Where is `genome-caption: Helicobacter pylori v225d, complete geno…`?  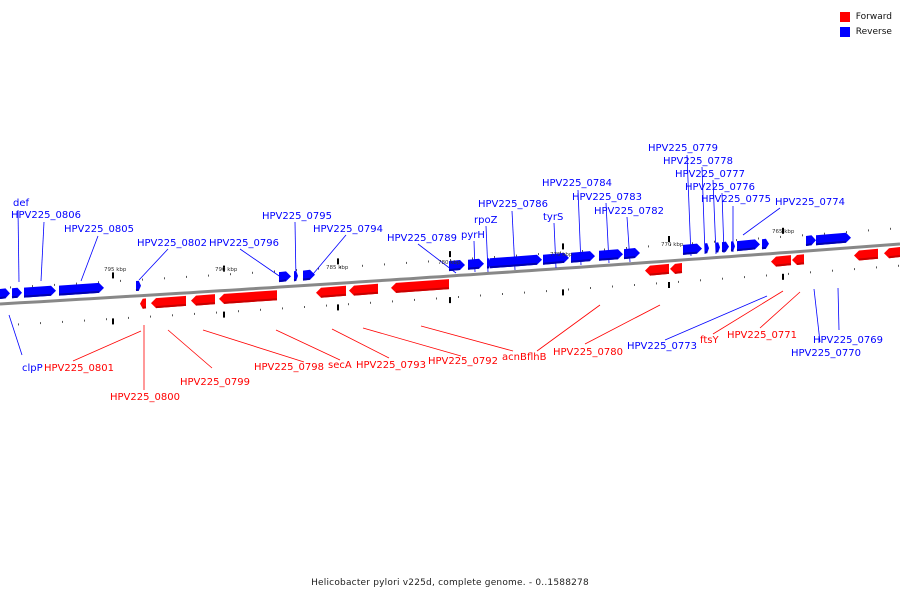 genome-caption: Helicobacter pylori v225d, complete geno… is located at coordinates (450, 583).